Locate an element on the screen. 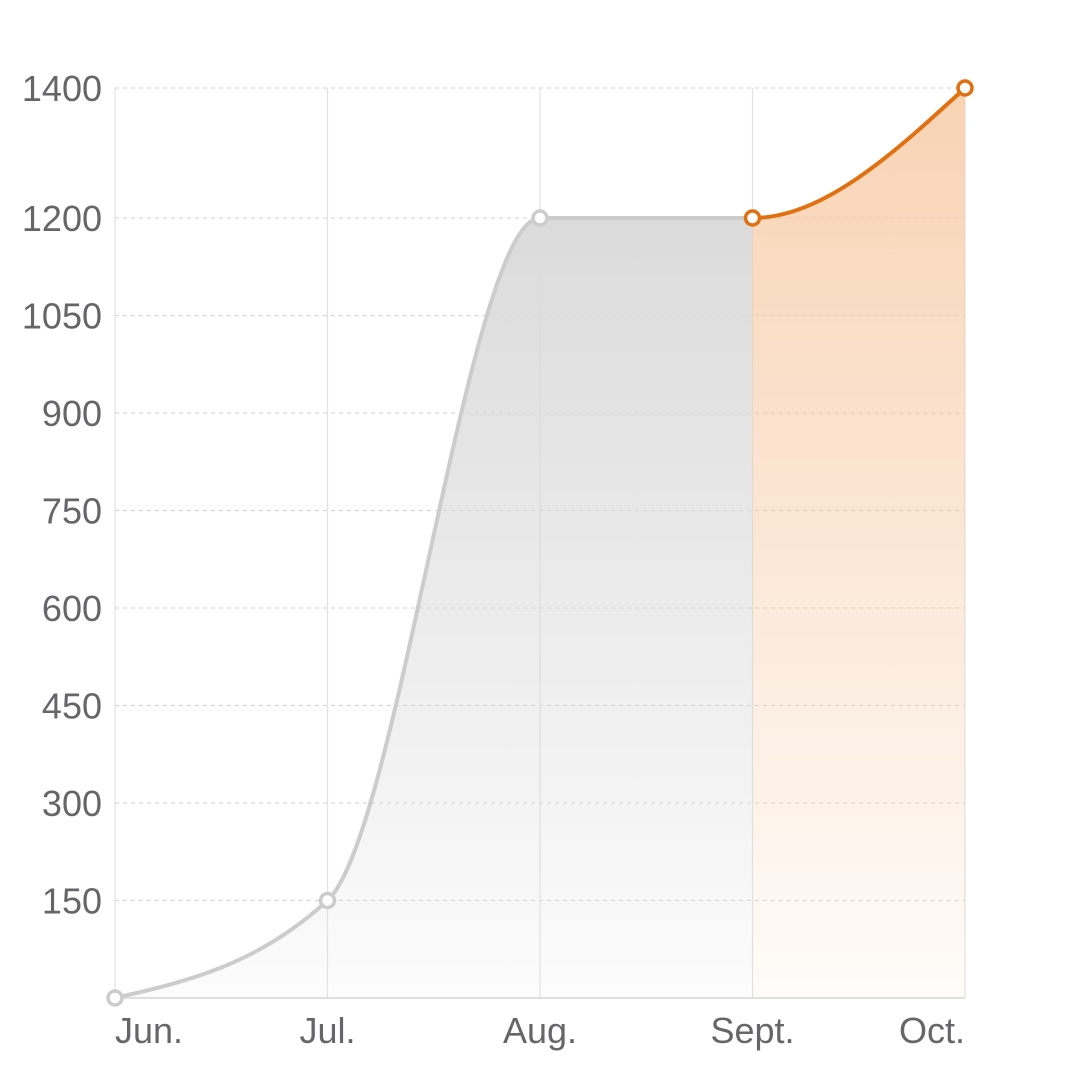 This screenshot has height=1080, width=1080. x-tick-label: Sept. is located at coordinates (752, 1030).